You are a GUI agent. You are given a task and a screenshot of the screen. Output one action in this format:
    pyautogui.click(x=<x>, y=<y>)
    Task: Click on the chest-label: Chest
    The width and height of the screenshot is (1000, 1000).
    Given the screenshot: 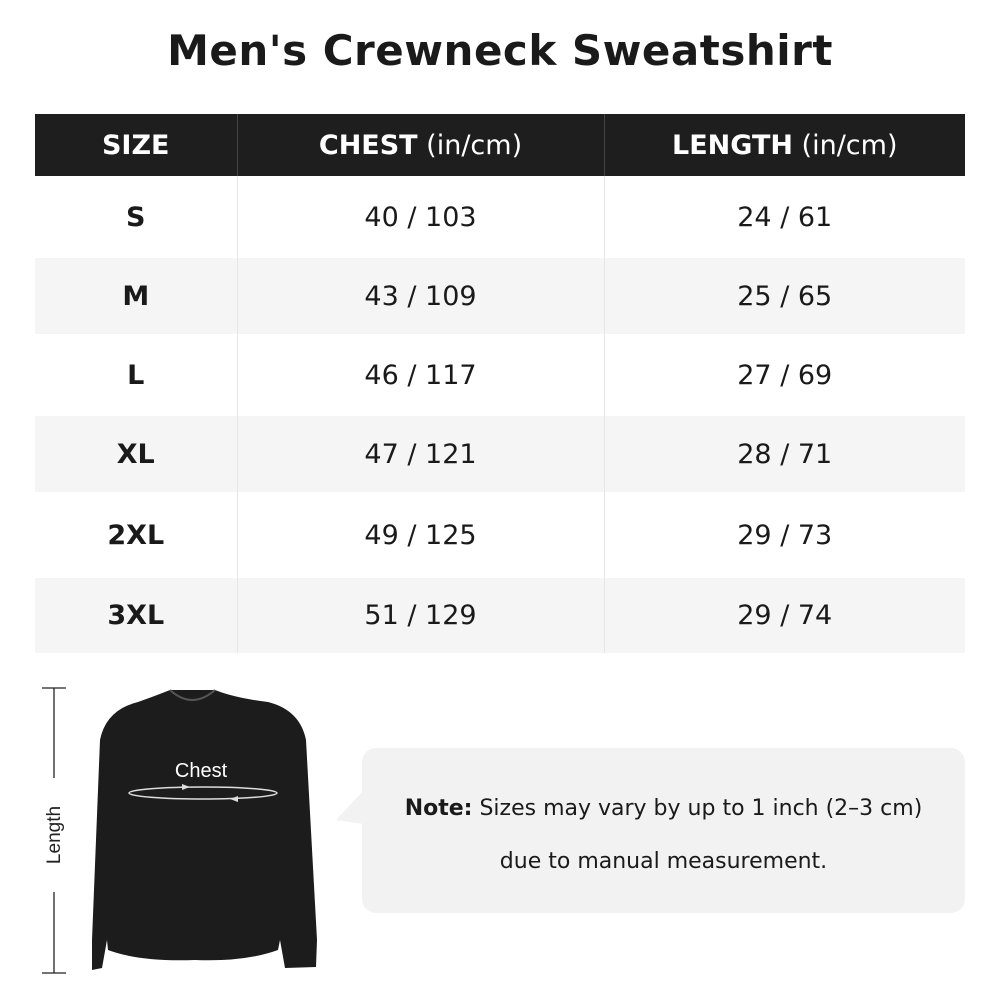 What is the action you would take?
    pyautogui.click(x=201, y=771)
    